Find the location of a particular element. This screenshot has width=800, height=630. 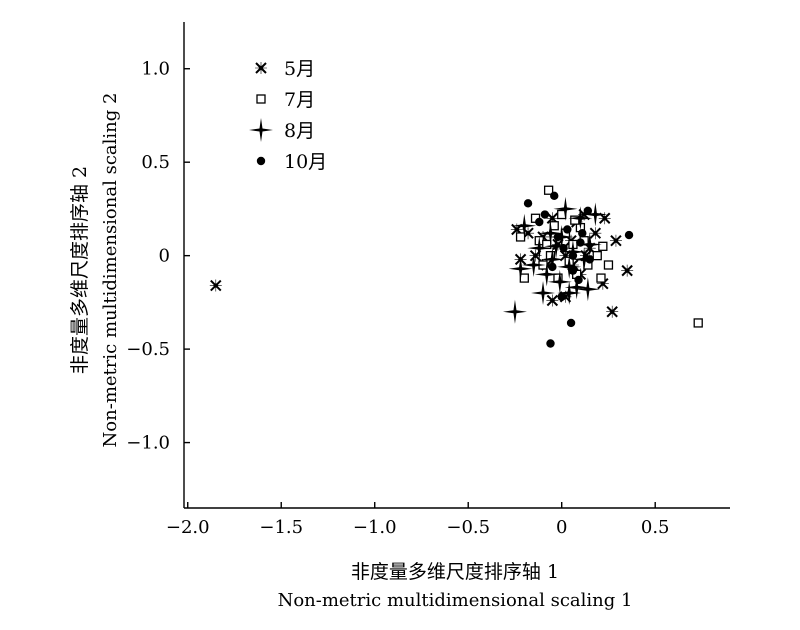

x-tick-label: 0.5 is located at coordinates (655, 527).